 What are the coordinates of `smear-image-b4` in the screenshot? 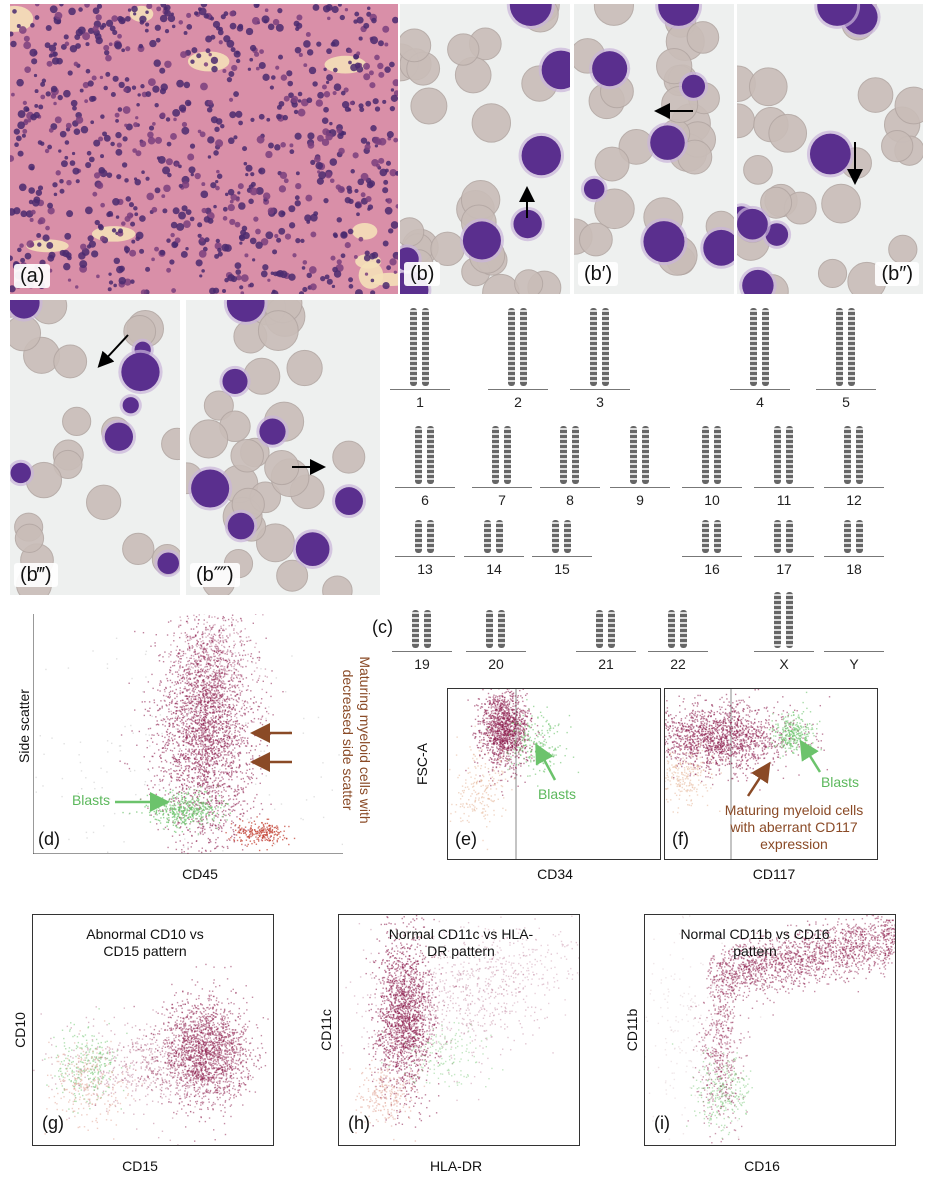 It's located at (276, 447).